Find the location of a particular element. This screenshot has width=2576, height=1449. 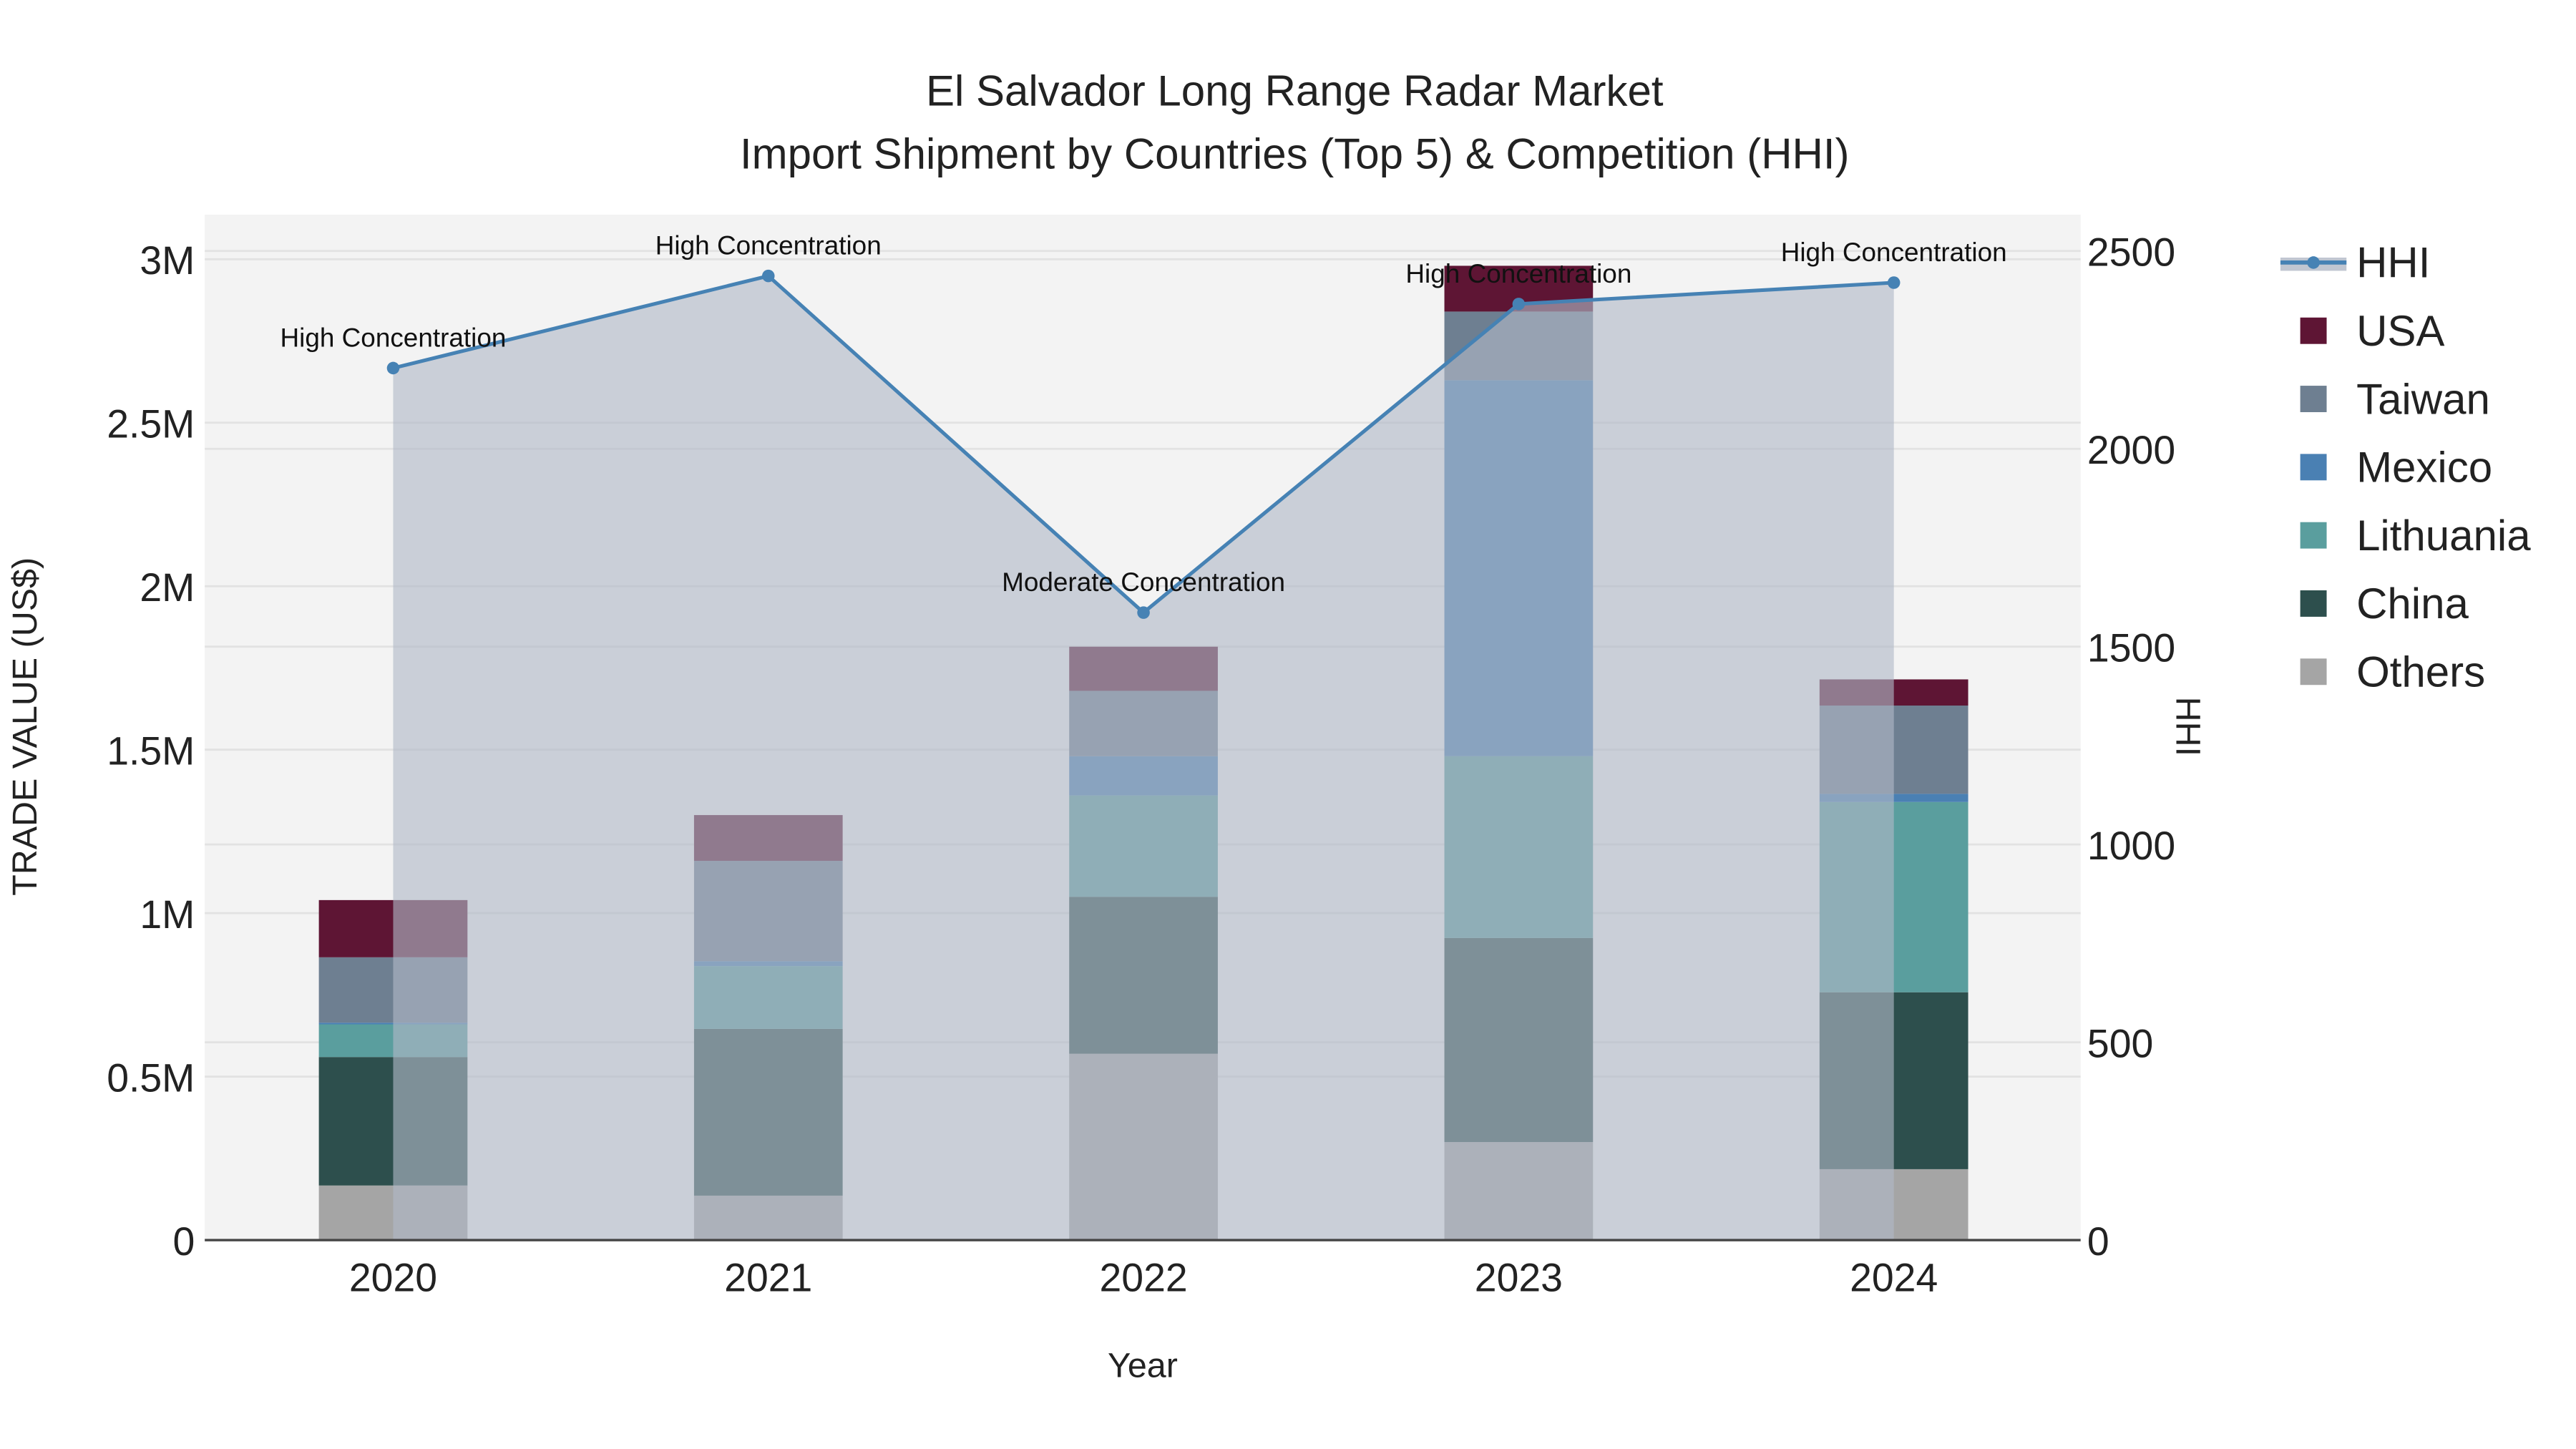

y2-tick-label: 1000 is located at coordinates (2131, 846).